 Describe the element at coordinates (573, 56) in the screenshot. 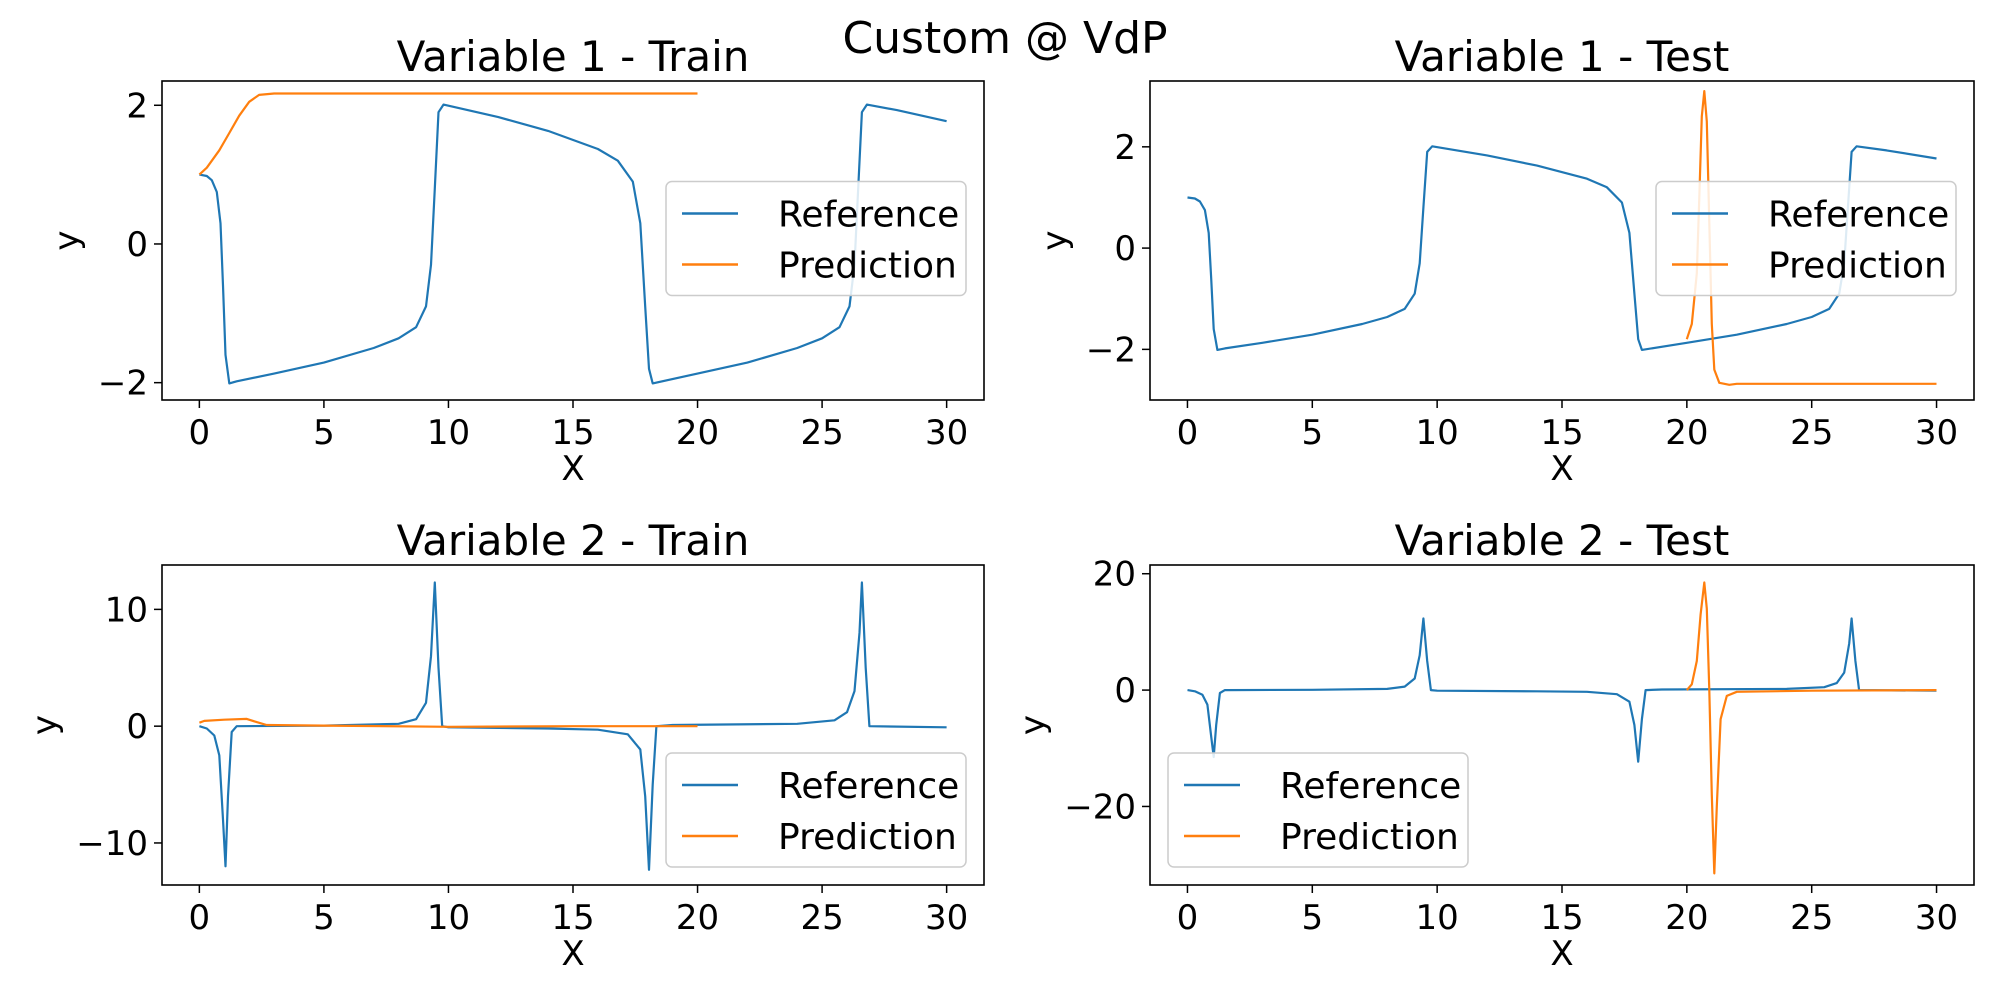

I see `panel-title: Variable 1 - Train` at that location.